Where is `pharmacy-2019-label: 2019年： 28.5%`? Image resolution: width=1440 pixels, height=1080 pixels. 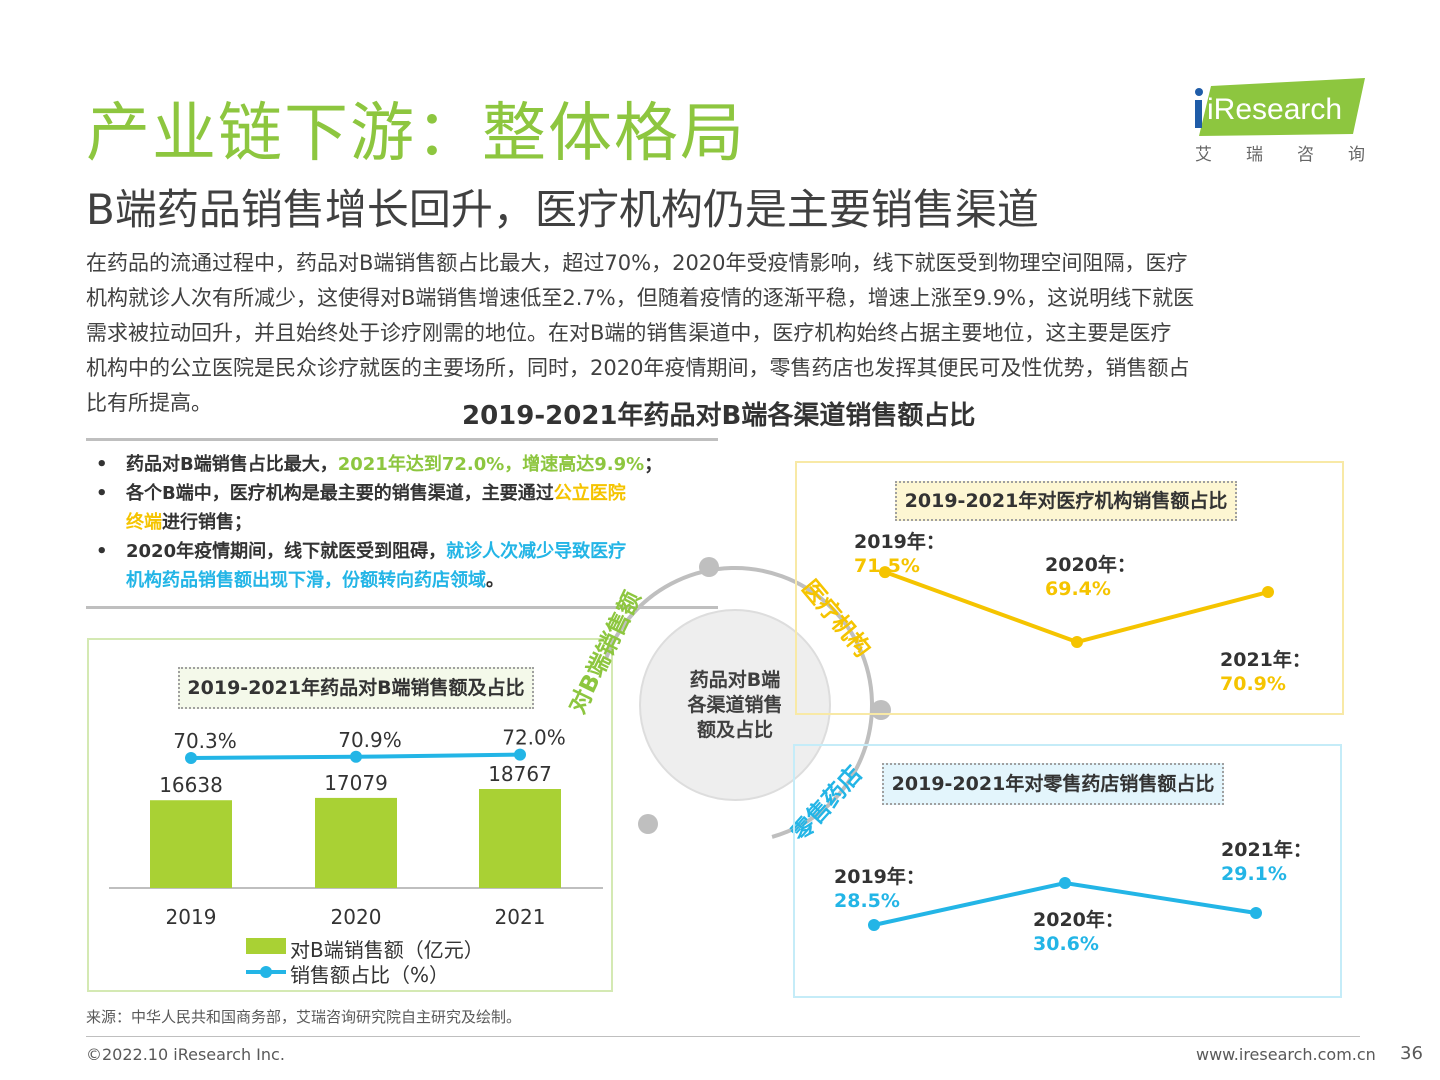
pharmacy-2019-label: 2019年： 28.5% is located at coordinates (879, 889).